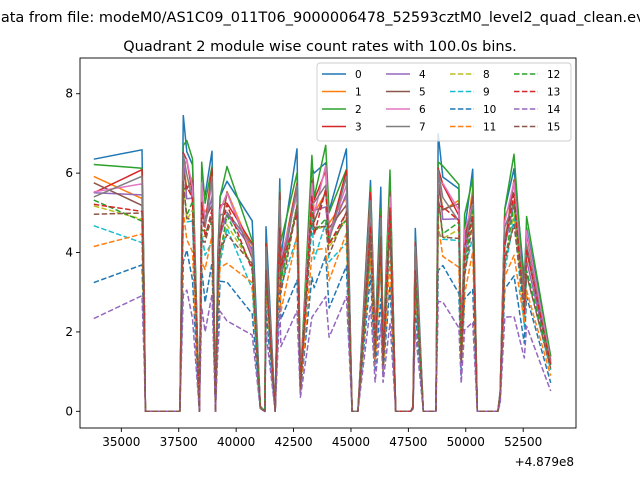  Describe the element at coordinates (69, 411) in the screenshot. I see `y-tick-label: 0` at that location.